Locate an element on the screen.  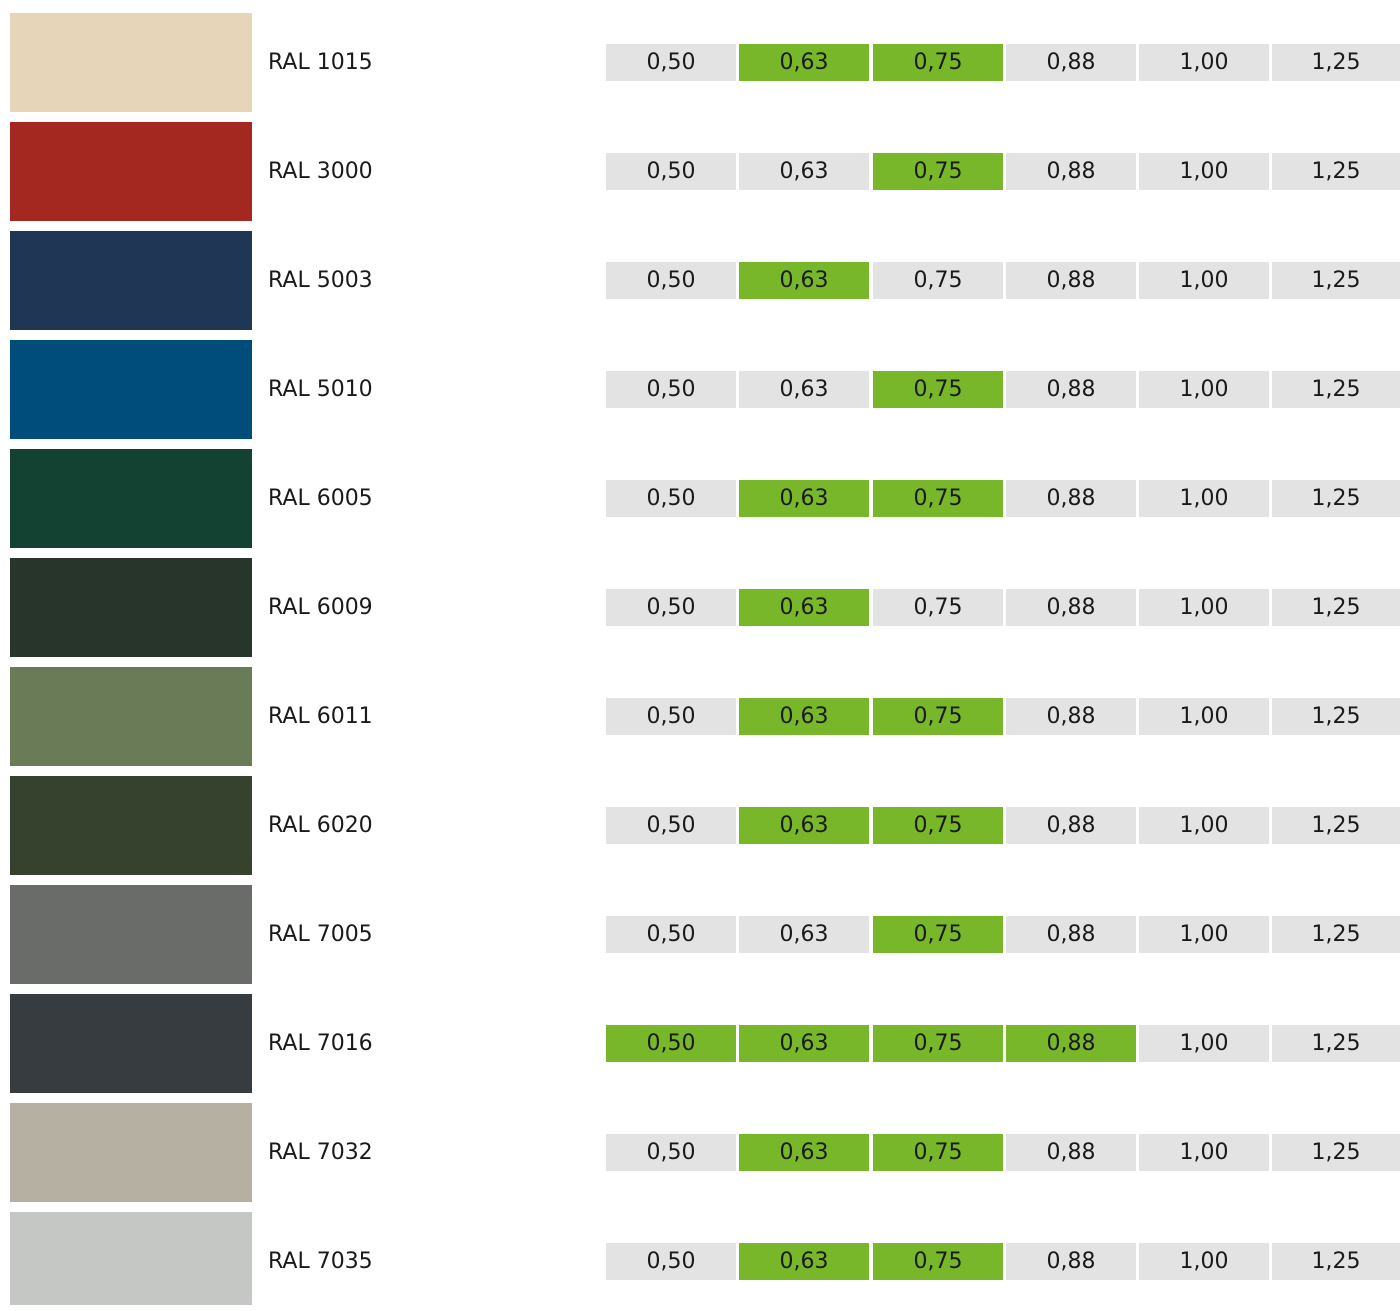
color-row: RAL 3000 0,50 0,63 0,75 0,88 1,00 1,25 is located at coordinates (700, 171).